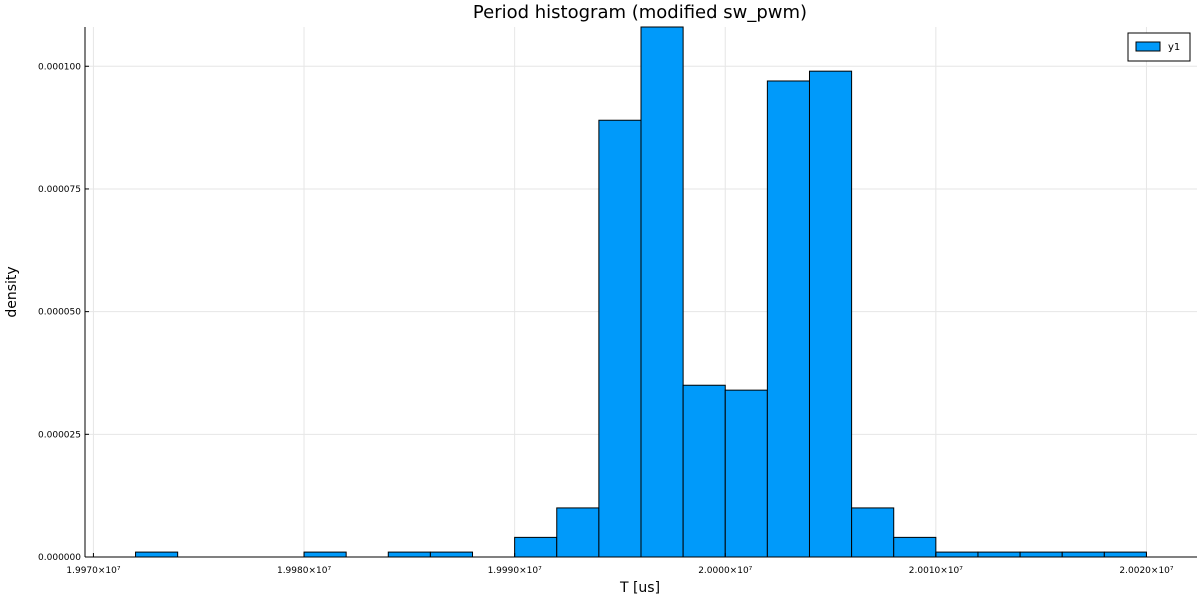  What do you see at coordinates (93, 571) in the screenshot?
I see `x-tick-label: 1.9970×10⁷` at bounding box center [93, 571].